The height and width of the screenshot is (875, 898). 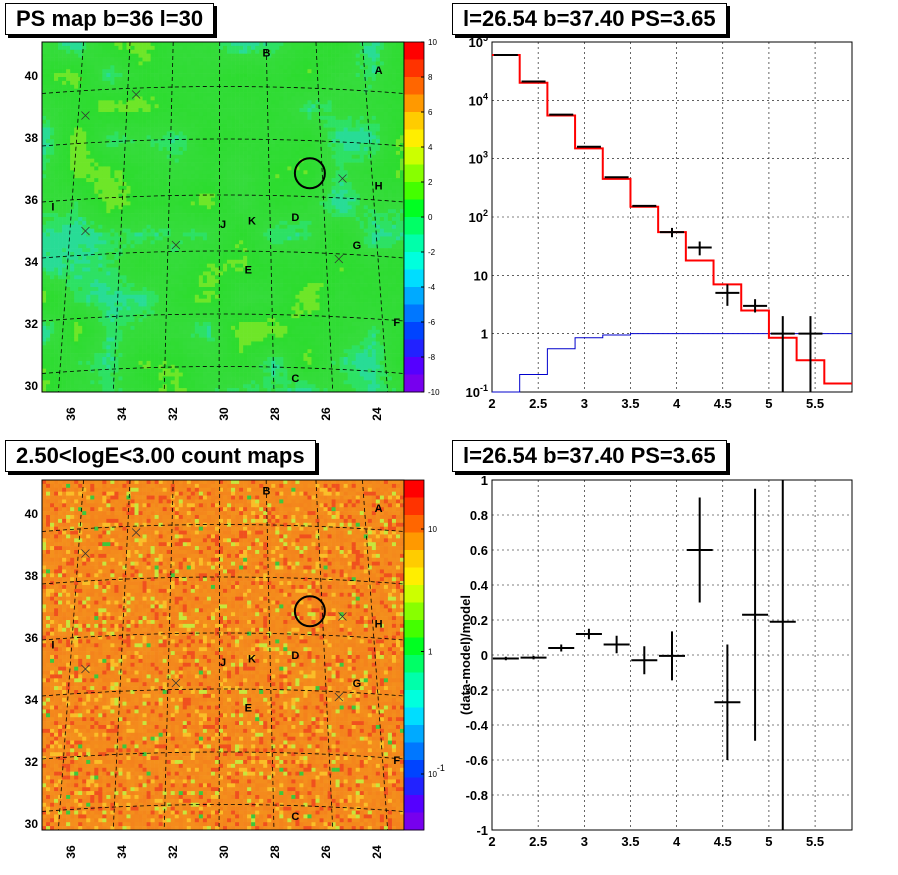 I want to click on colorbar-ps-tick: 6, so click(x=430, y=112).